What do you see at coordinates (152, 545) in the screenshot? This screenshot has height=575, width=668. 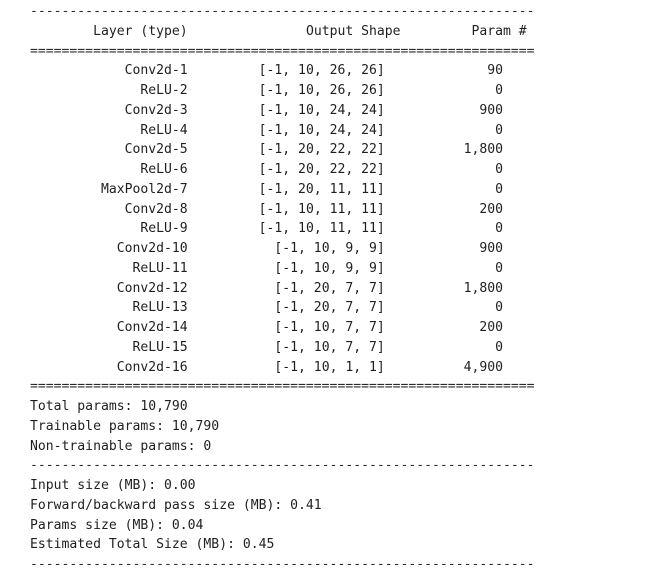 I see `estimated-total-size: Estimated Total Size (MB): 0.45` at bounding box center [152, 545].